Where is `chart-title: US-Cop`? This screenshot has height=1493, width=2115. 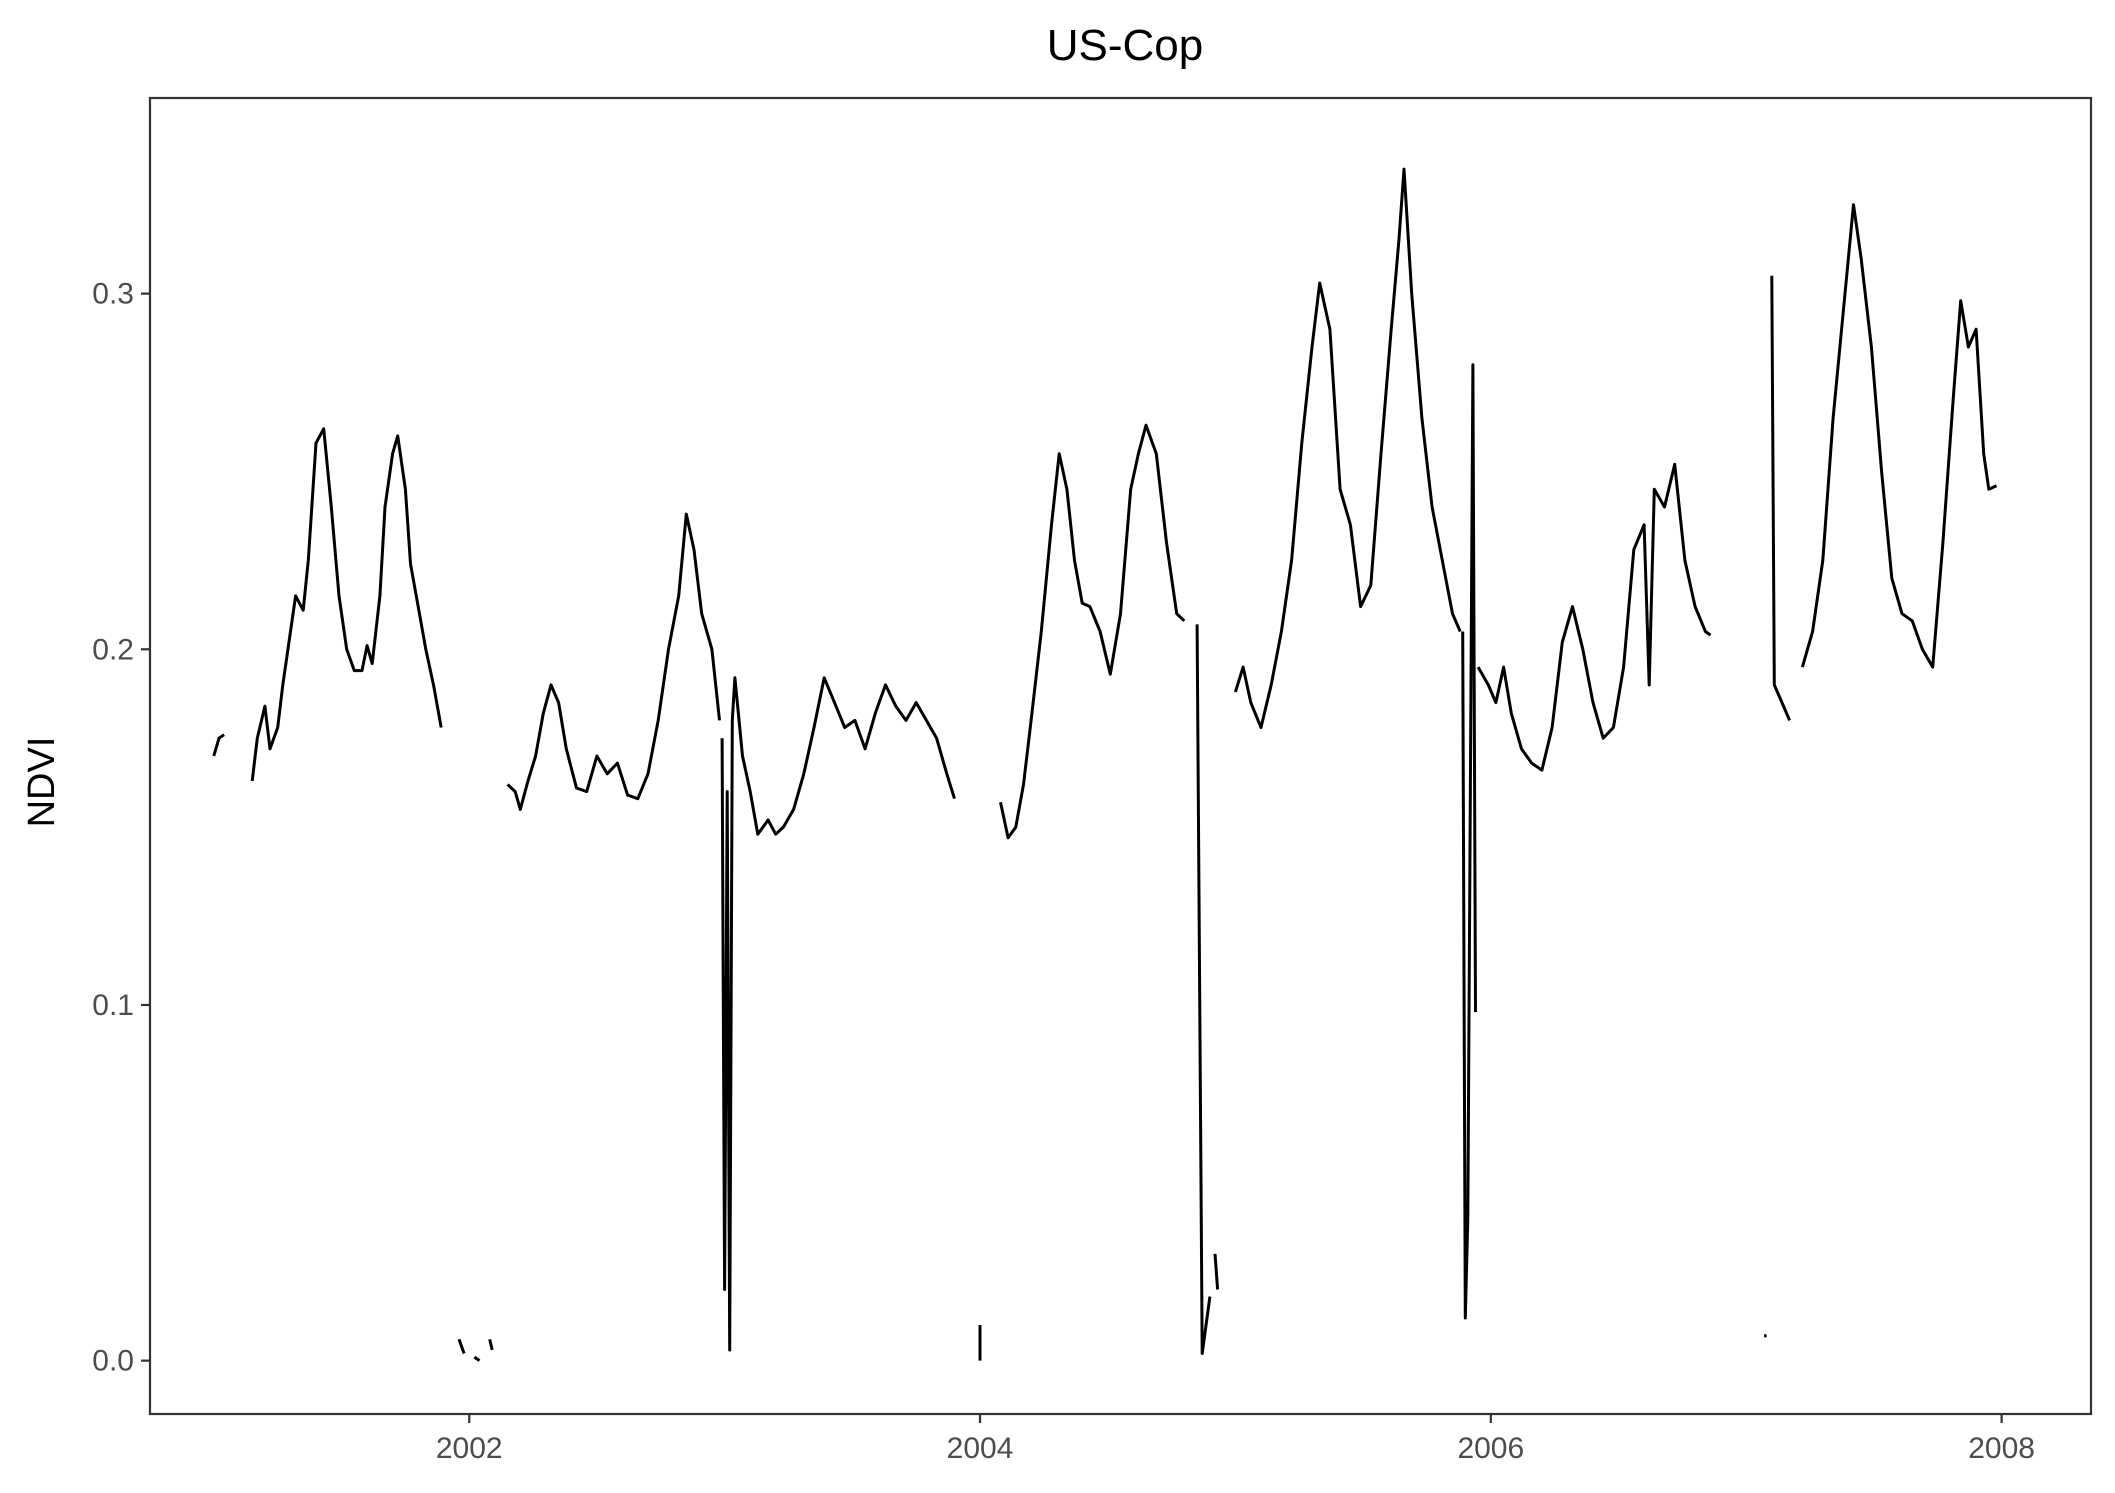 chart-title: US-Cop is located at coordinates (1125, 45).